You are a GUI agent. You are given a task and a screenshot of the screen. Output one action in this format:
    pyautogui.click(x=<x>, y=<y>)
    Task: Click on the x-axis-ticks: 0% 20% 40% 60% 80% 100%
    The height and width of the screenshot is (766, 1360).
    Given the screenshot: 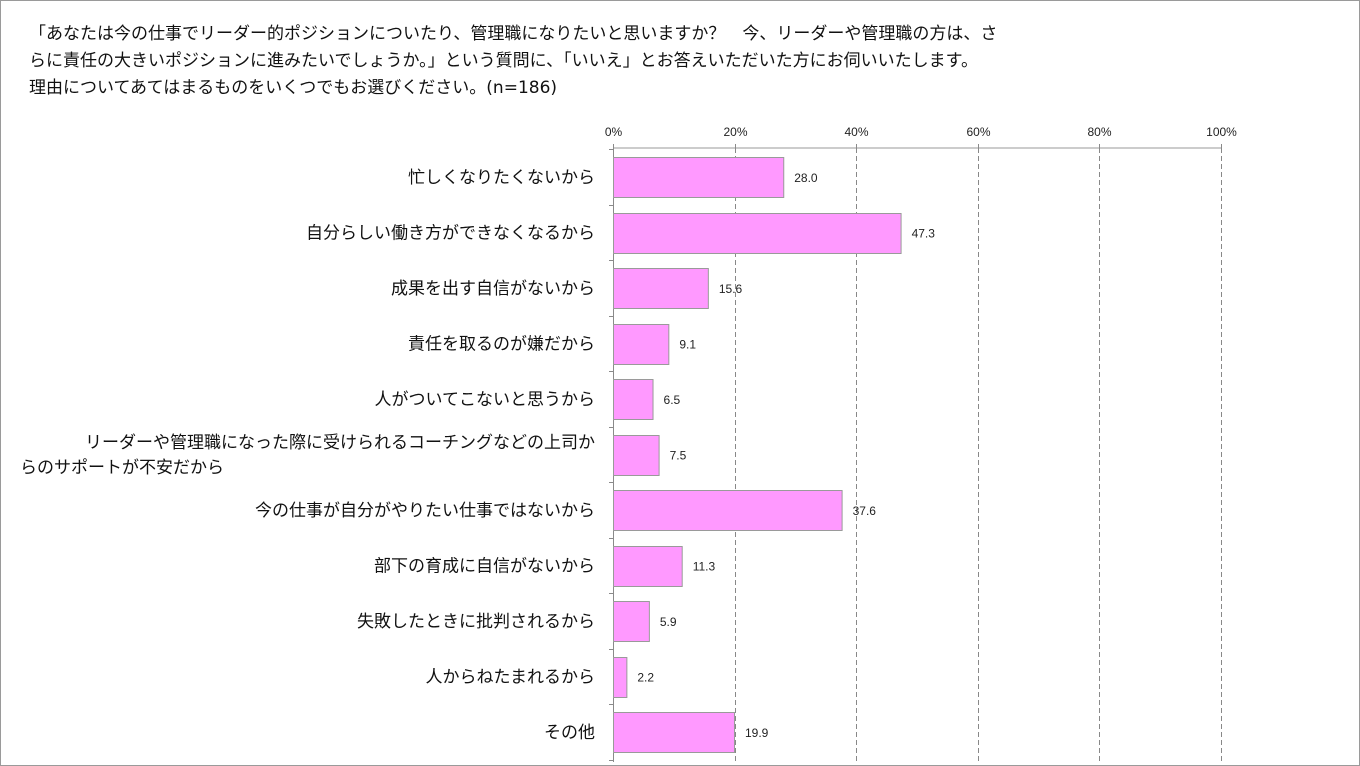 What is the action you would take?
    pyautogui.click(x=921, y=132)
    